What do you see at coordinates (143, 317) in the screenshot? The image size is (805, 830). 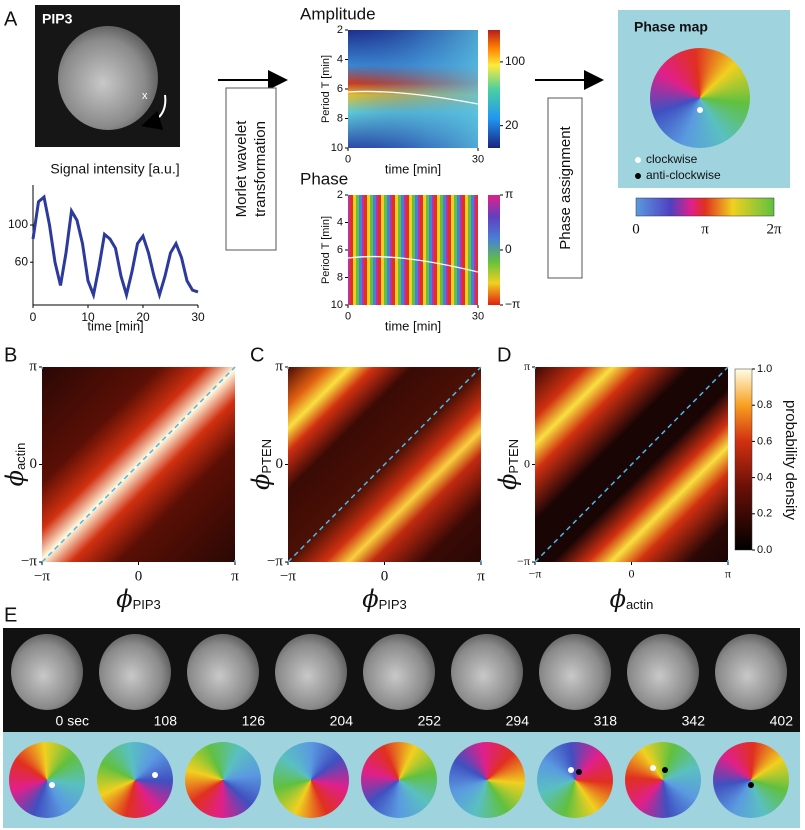 I see `x-tick-label: 20` at bounding box center [143, 317].